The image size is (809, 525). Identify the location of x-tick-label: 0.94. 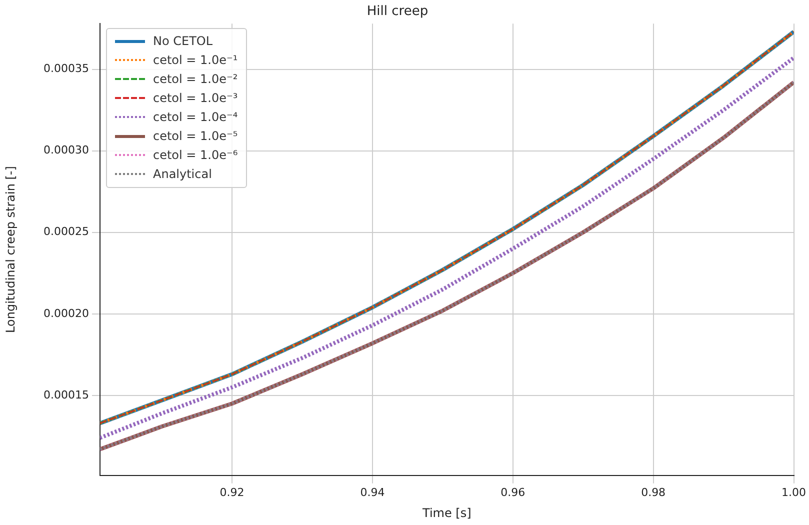
(372, 492).